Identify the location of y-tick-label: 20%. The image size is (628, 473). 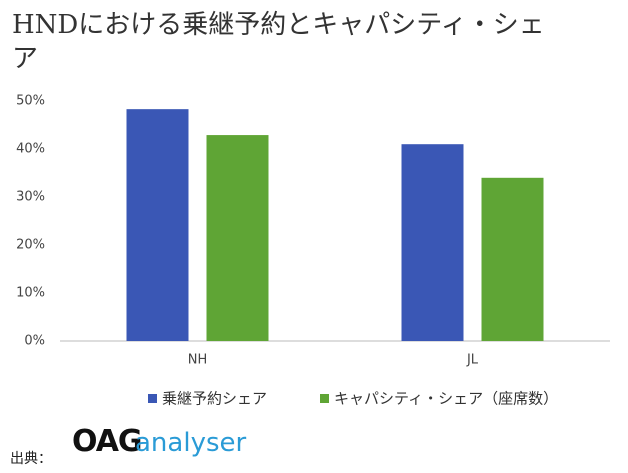
(30, 245).